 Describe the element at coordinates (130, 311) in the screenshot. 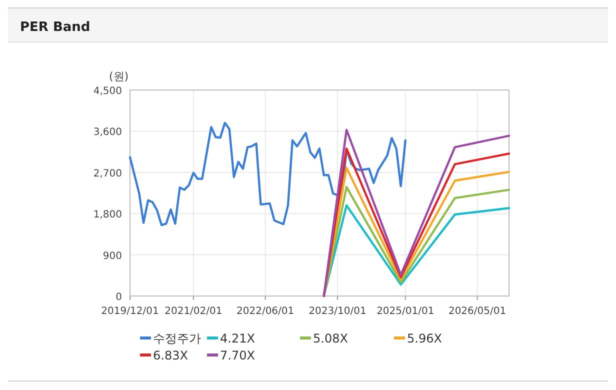

I see `x-tick-label: 2019/12/01` at that location.